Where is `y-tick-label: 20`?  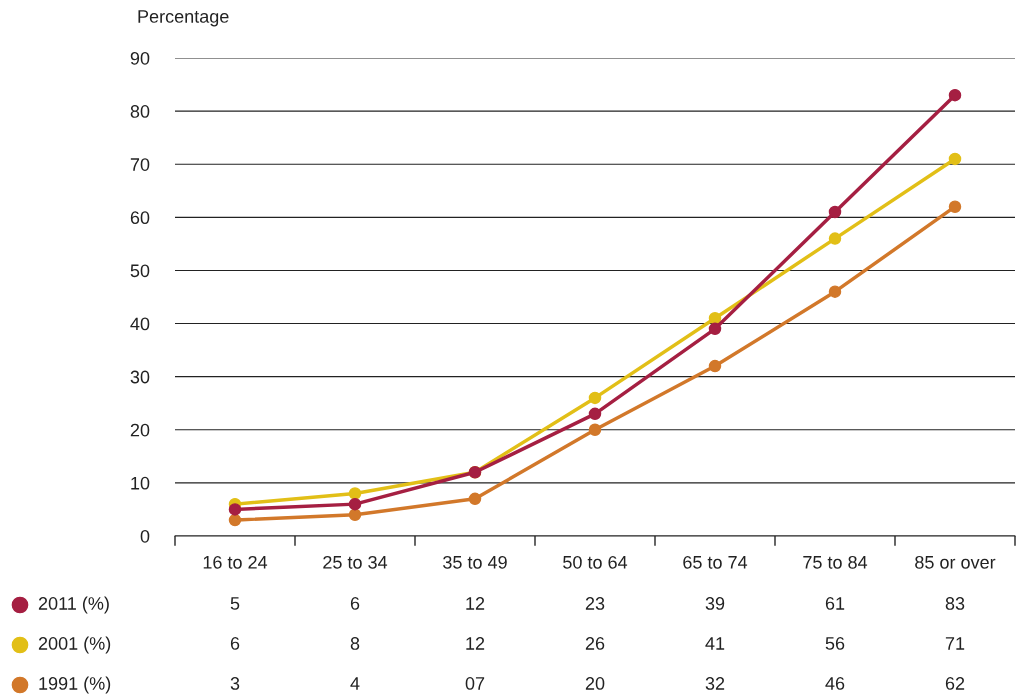 y-tick-label: 20 is located at coordinates (140, 430).